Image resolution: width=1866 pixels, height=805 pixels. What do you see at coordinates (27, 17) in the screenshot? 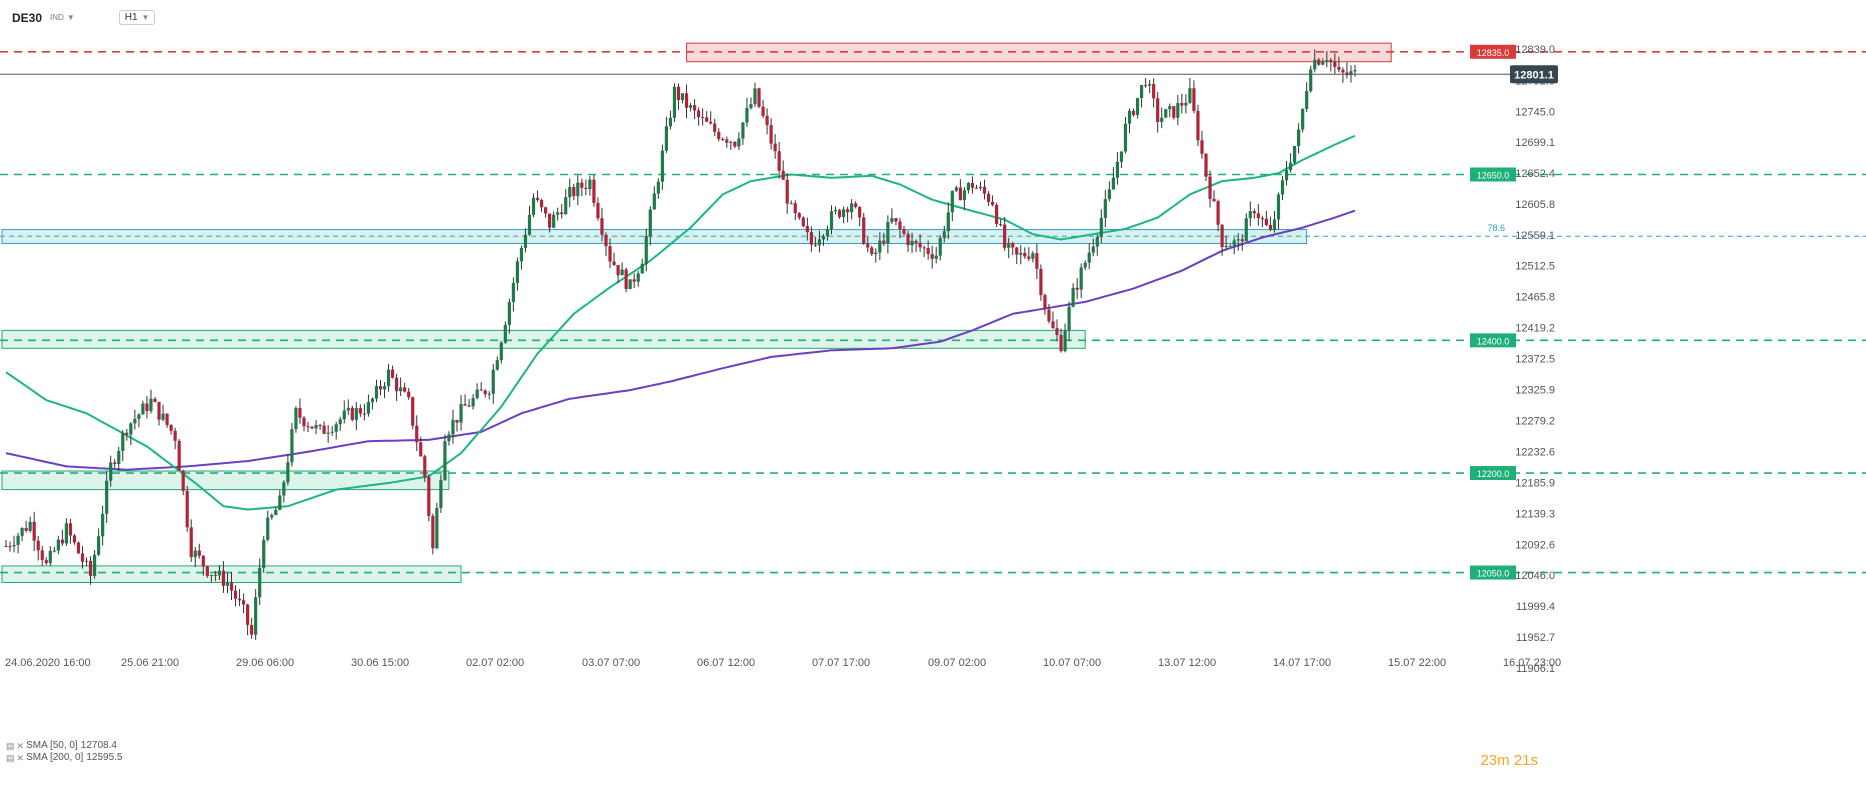
I see `symbol-label: DE30` at bounding box center [27, 17].